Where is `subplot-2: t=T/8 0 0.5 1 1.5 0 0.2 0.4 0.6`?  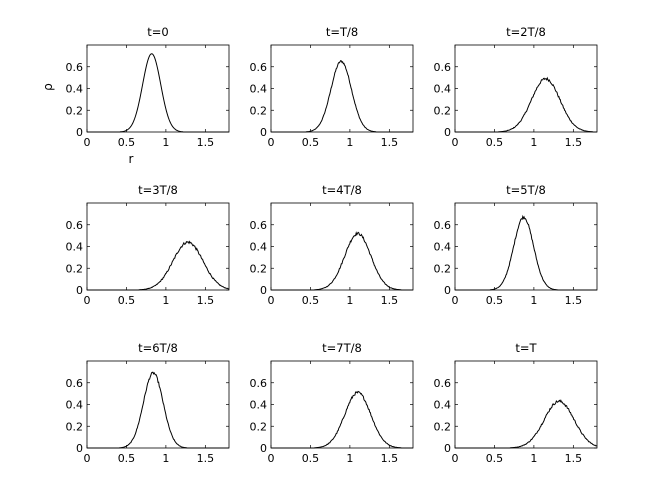
subplot-2: t=T/8 0 0.5 1 1.5 0 0.2 0.4 0.6 is located at coordinates (332, 87).